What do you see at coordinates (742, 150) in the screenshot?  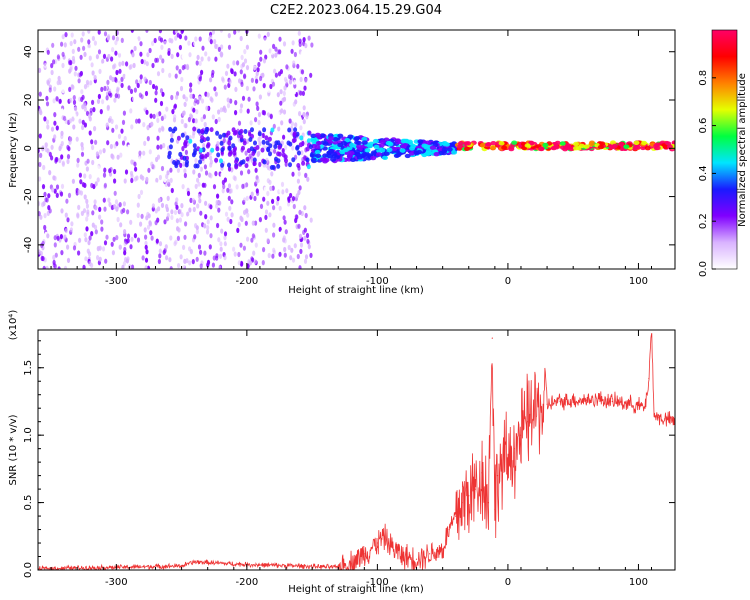 I see `colorbar-label: Normalized spectral amplitude` at bounding box center [742, 150].